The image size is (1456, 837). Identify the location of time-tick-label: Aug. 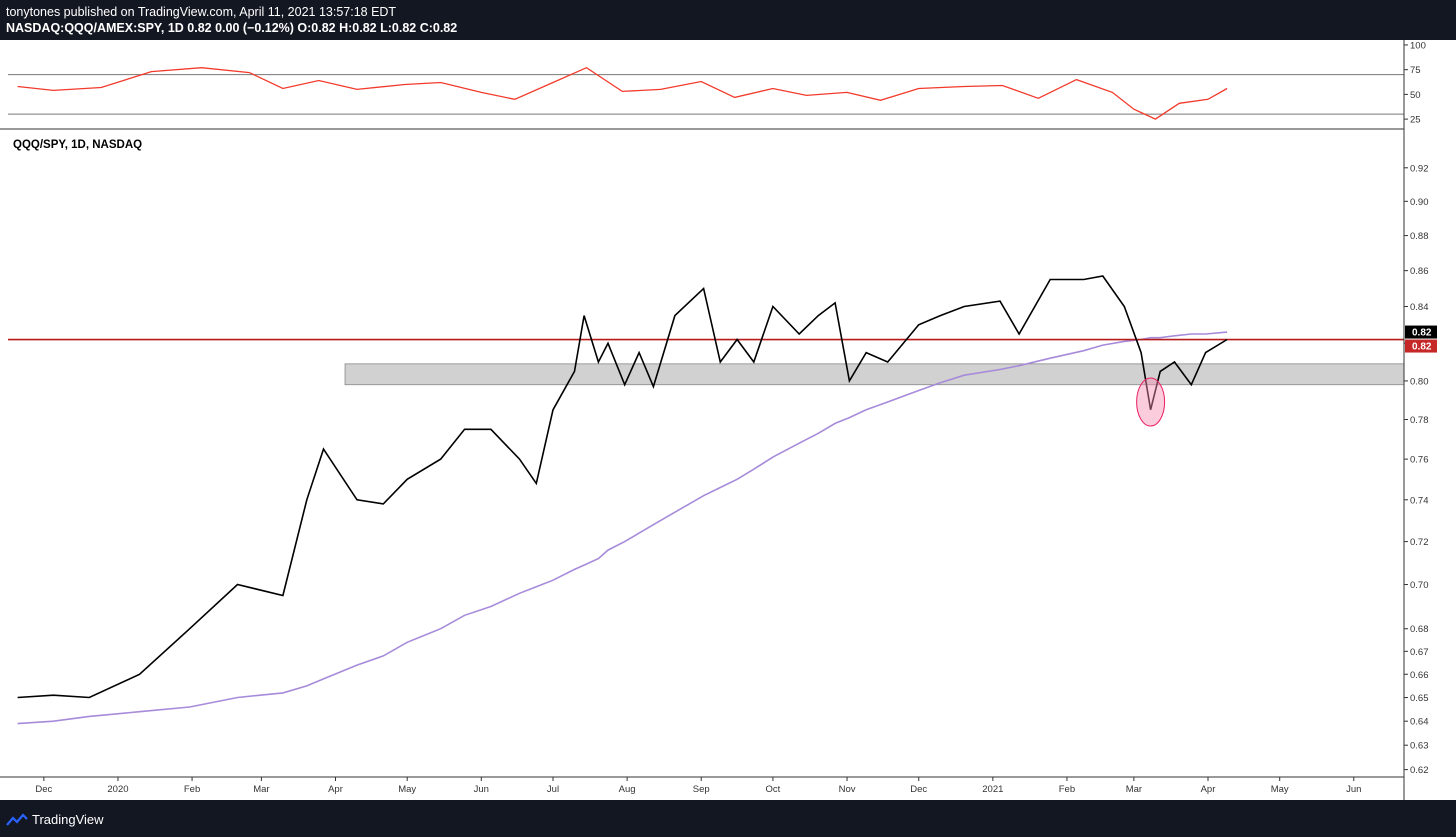
(627, 789).